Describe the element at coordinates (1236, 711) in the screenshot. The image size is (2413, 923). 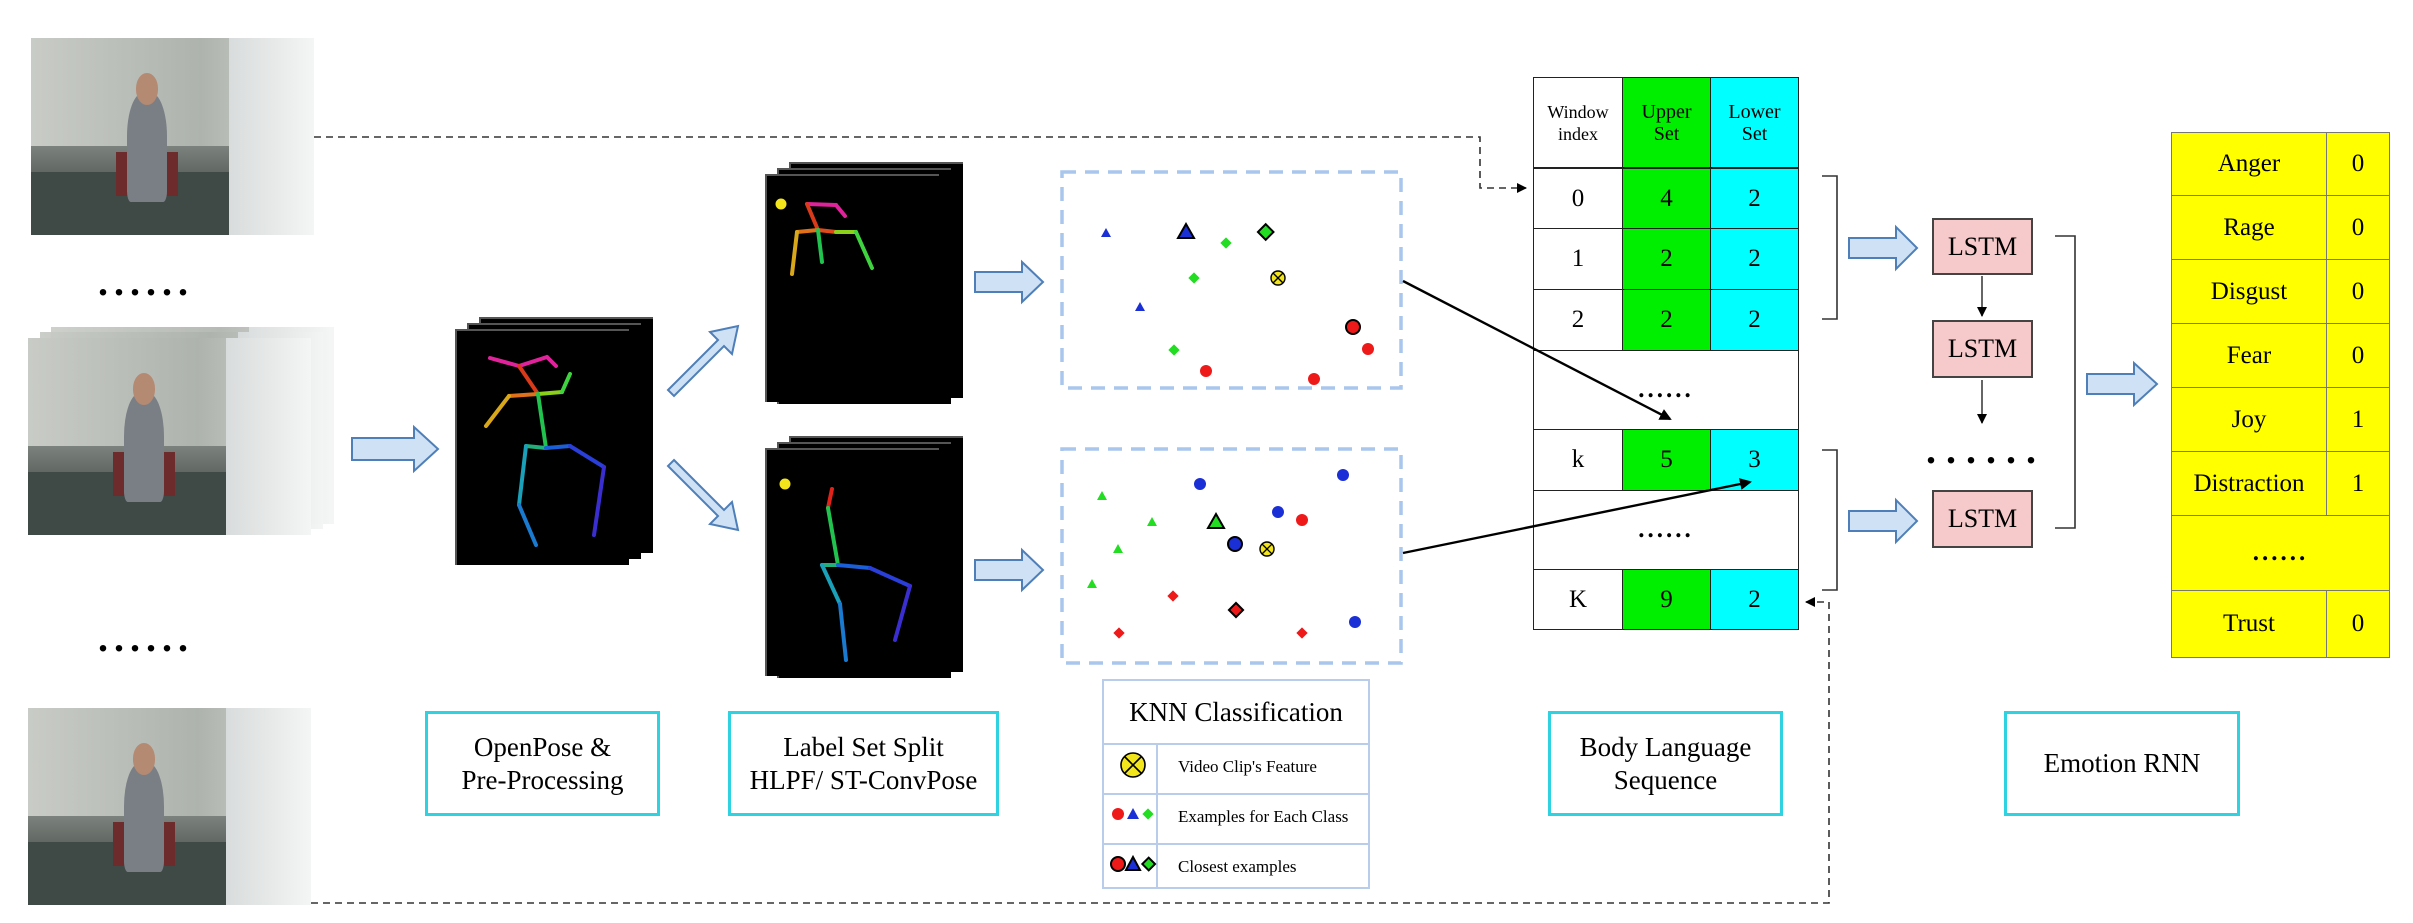
I see `knn-title: KNN Classification` at that location.